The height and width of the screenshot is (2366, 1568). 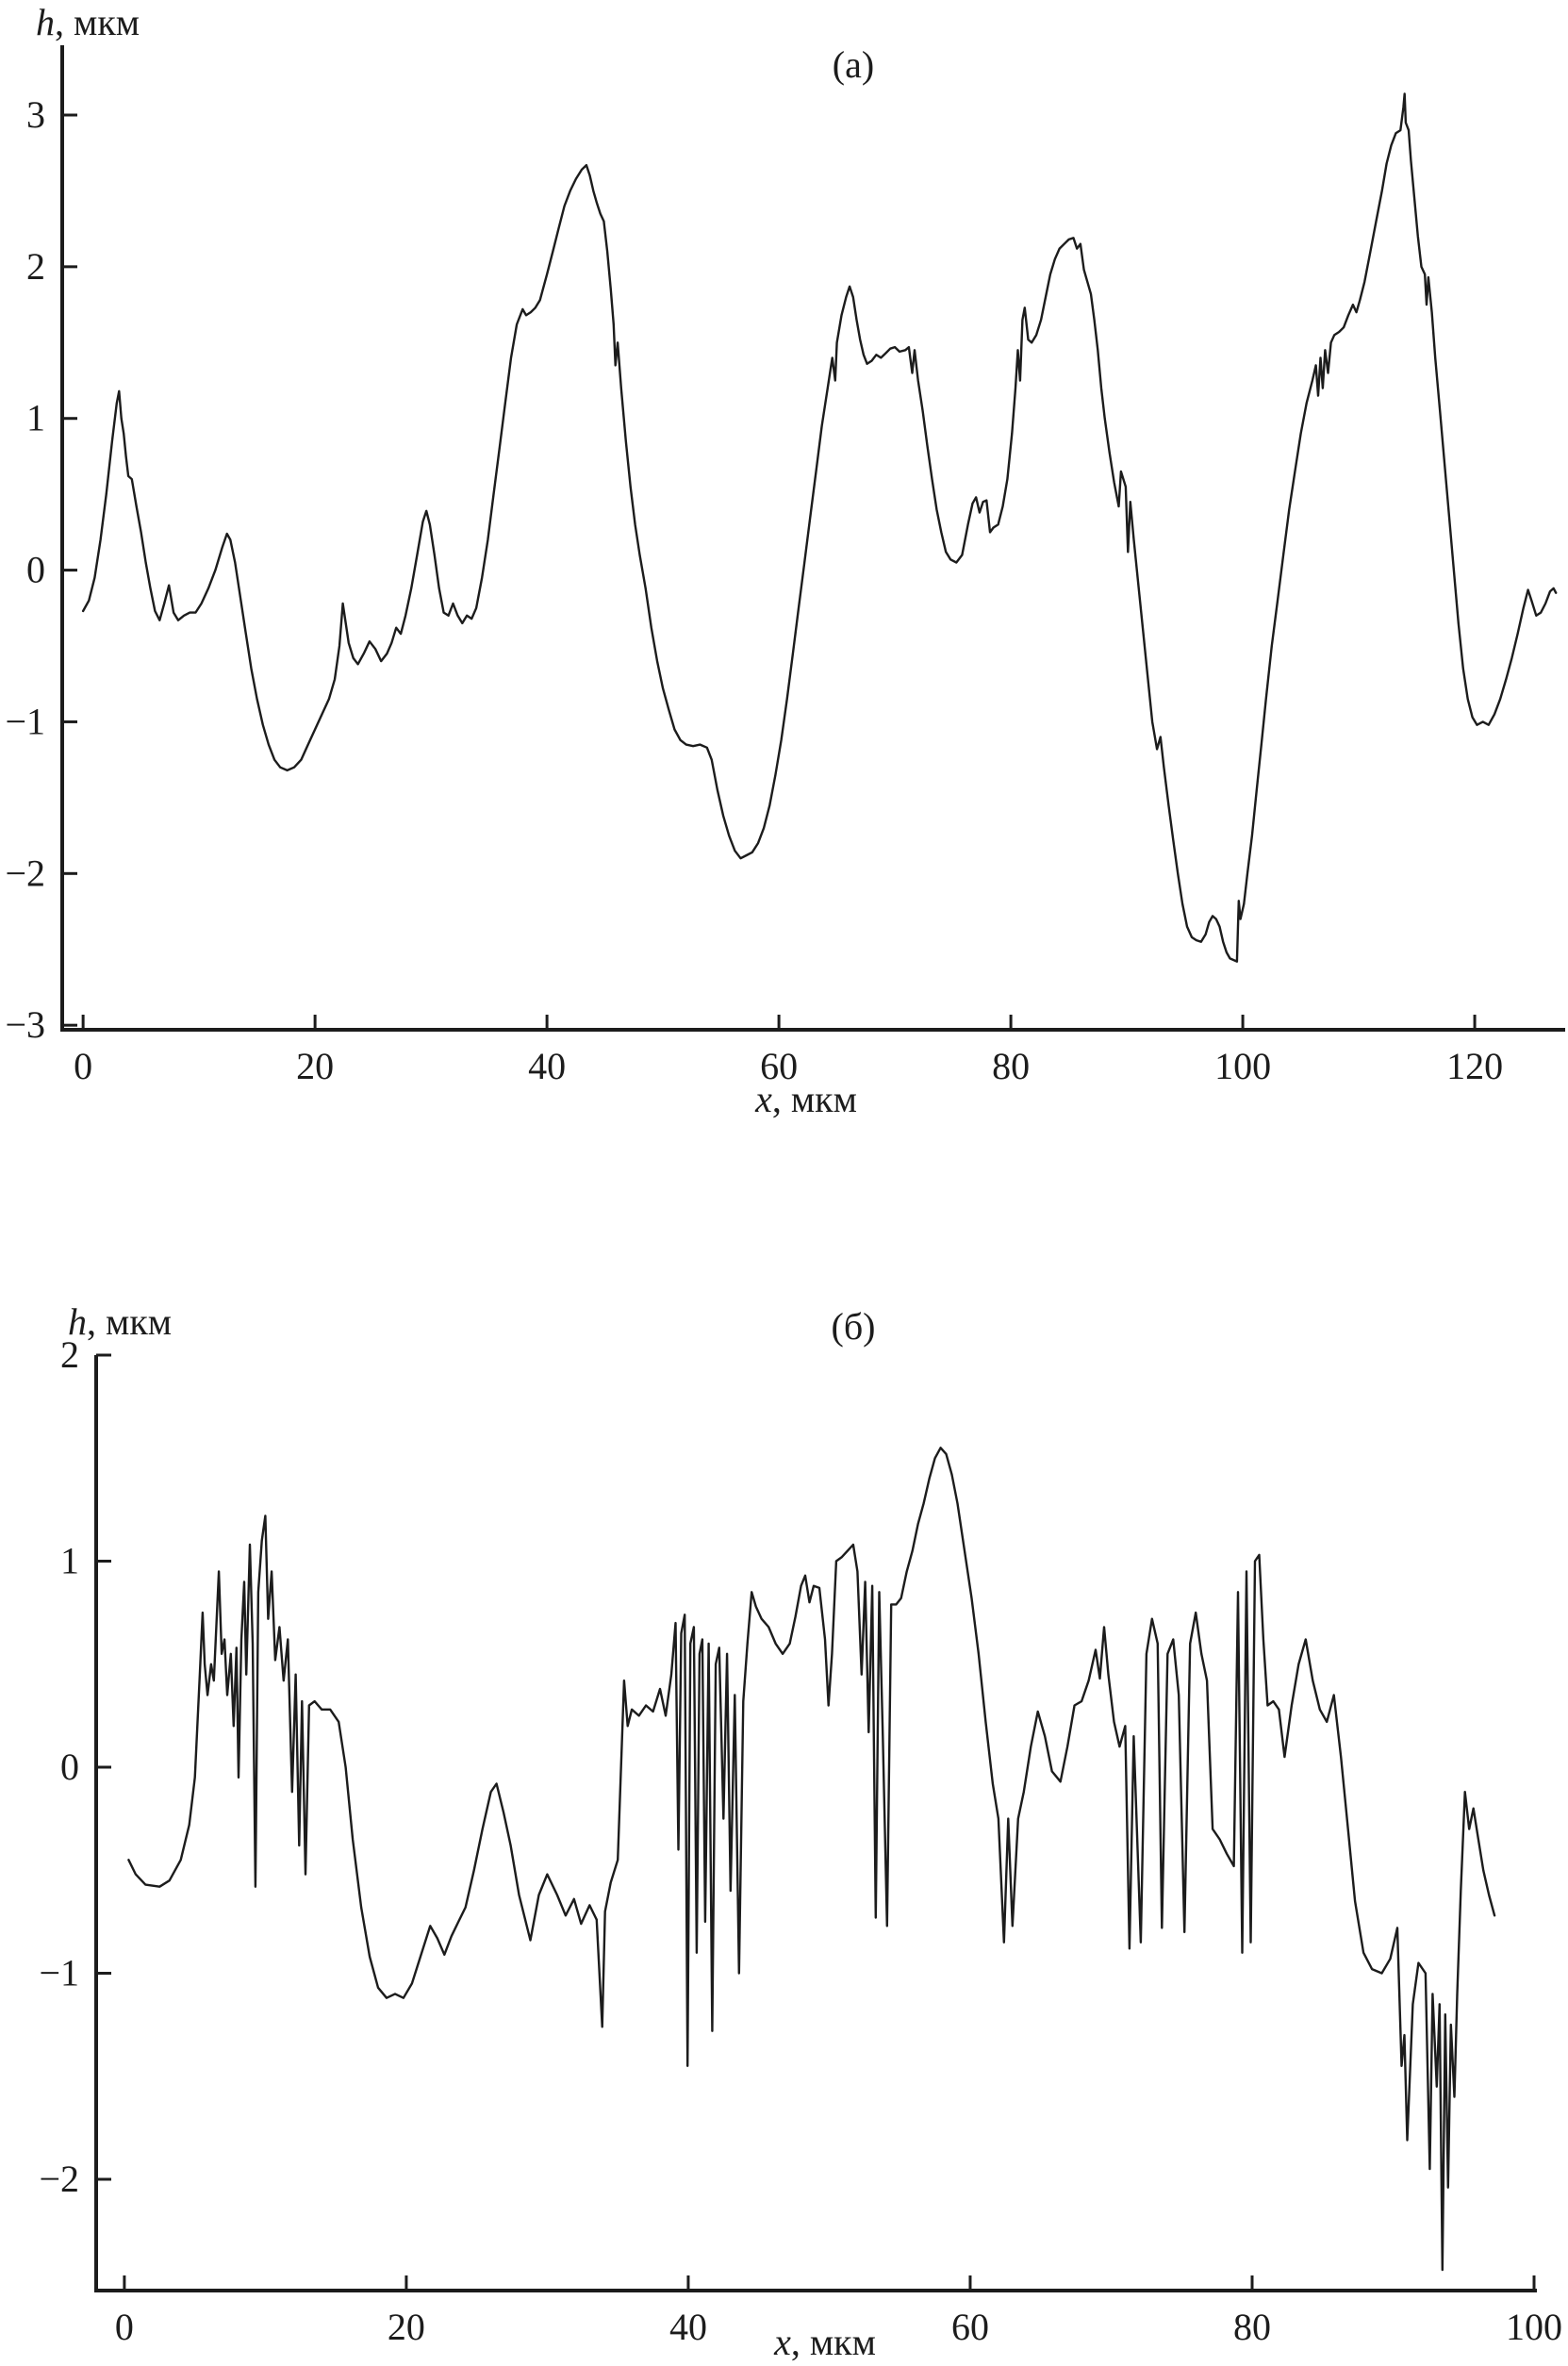 I want to click on chart-a-xlabel-var: x, so click(x=764, y=1099).